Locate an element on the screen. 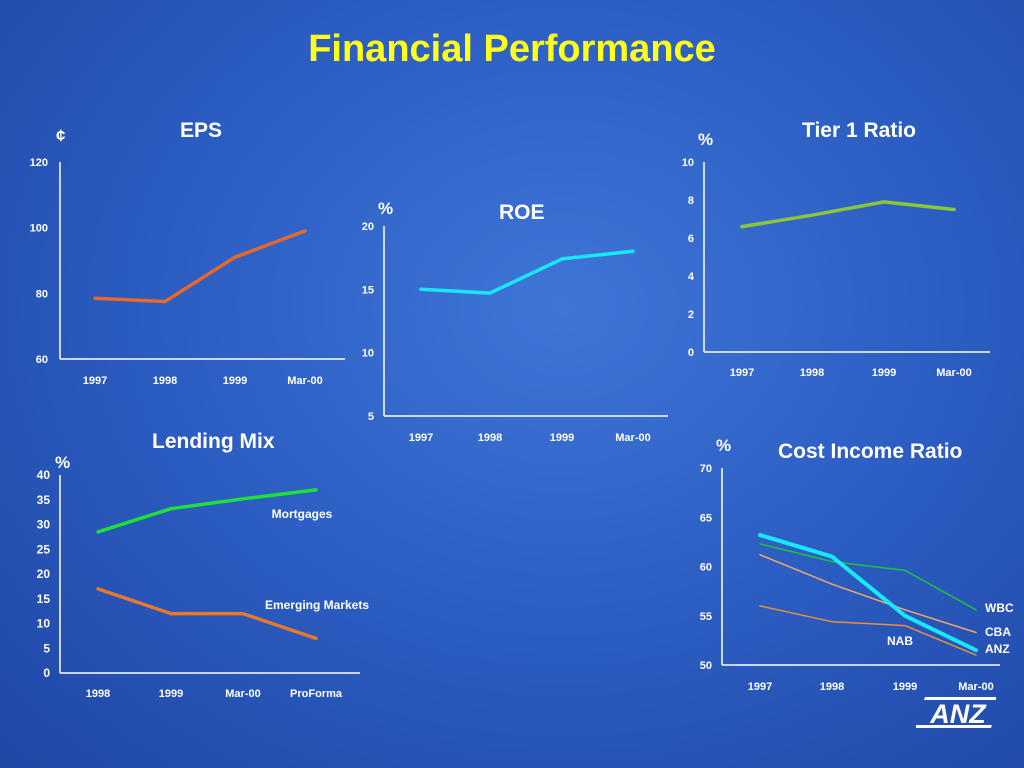  roe-unit-label: % is located at coordinates (386, 208).